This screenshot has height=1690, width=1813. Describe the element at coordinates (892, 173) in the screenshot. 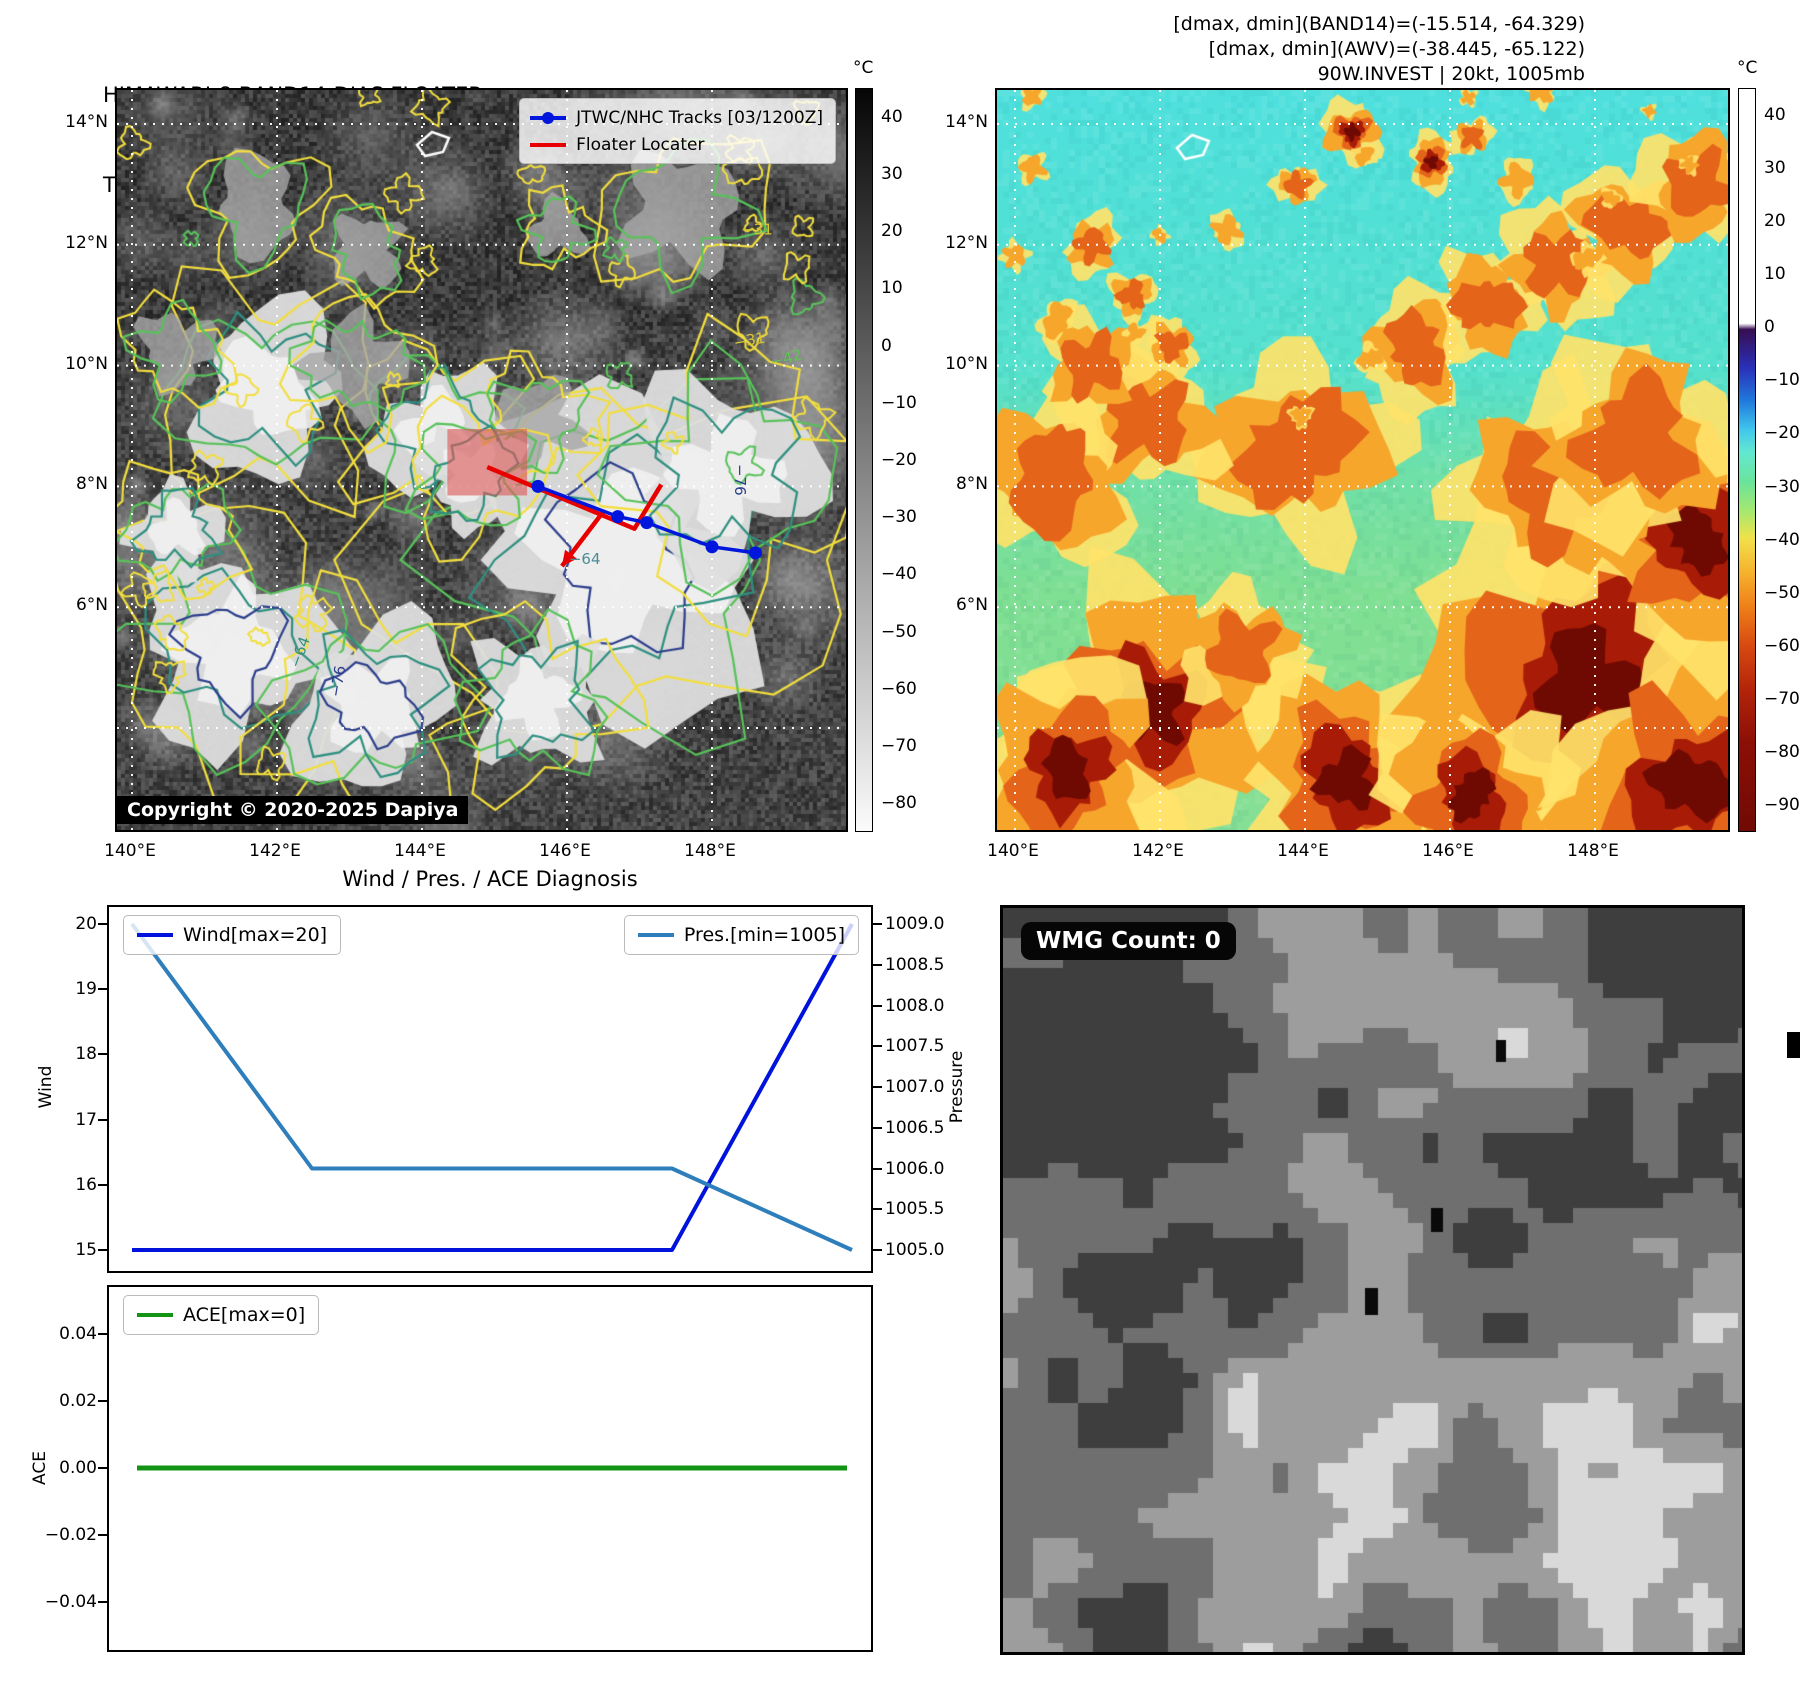

I see `band14-colorbar-tick: 30` at that location.